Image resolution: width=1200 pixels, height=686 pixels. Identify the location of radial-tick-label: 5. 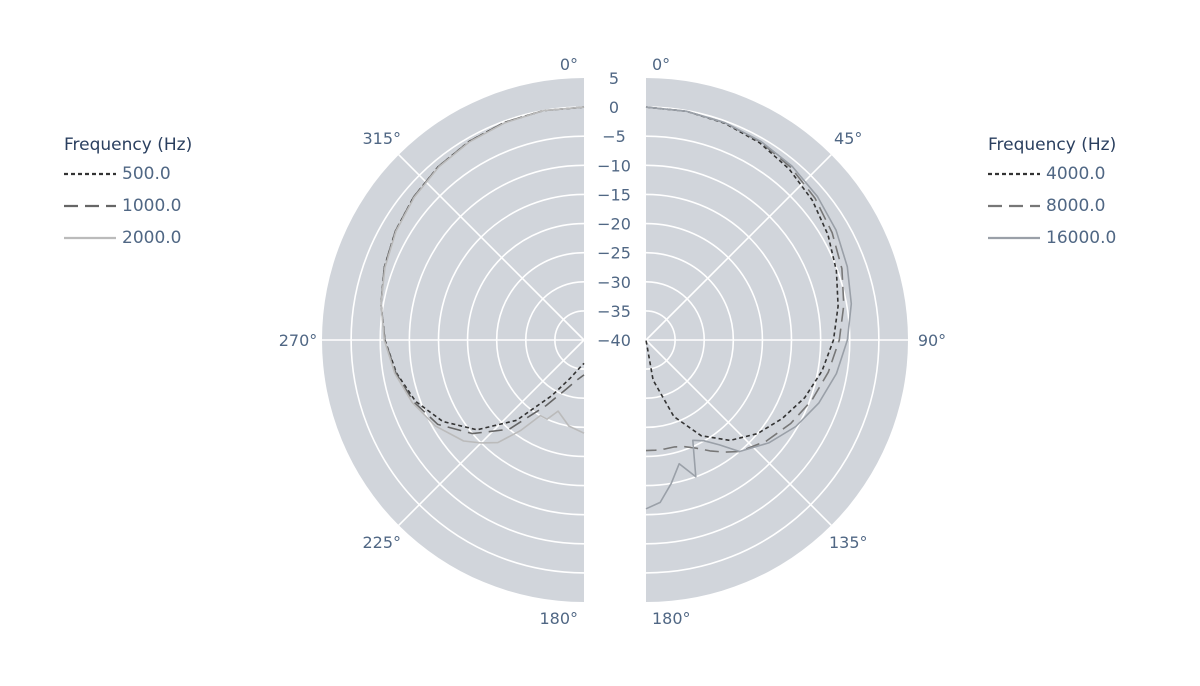
(614, 78).